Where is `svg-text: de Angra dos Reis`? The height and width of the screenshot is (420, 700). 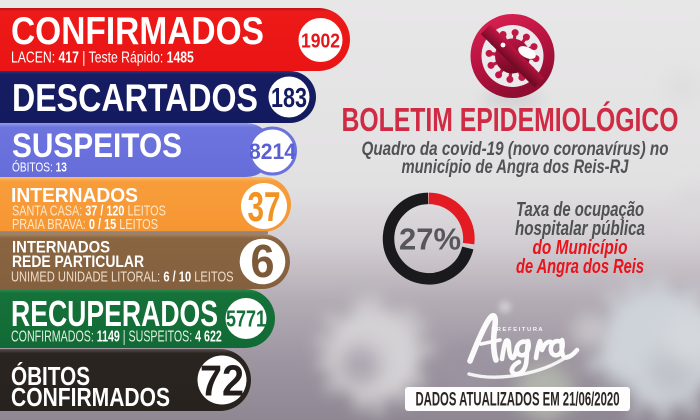 svg-text: de Angra dos Reis is located at coordinates (580, 267).